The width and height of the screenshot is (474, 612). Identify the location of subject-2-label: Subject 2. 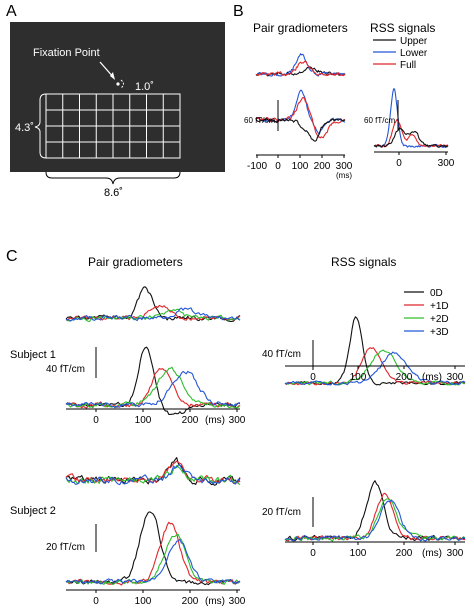
(33, 511).